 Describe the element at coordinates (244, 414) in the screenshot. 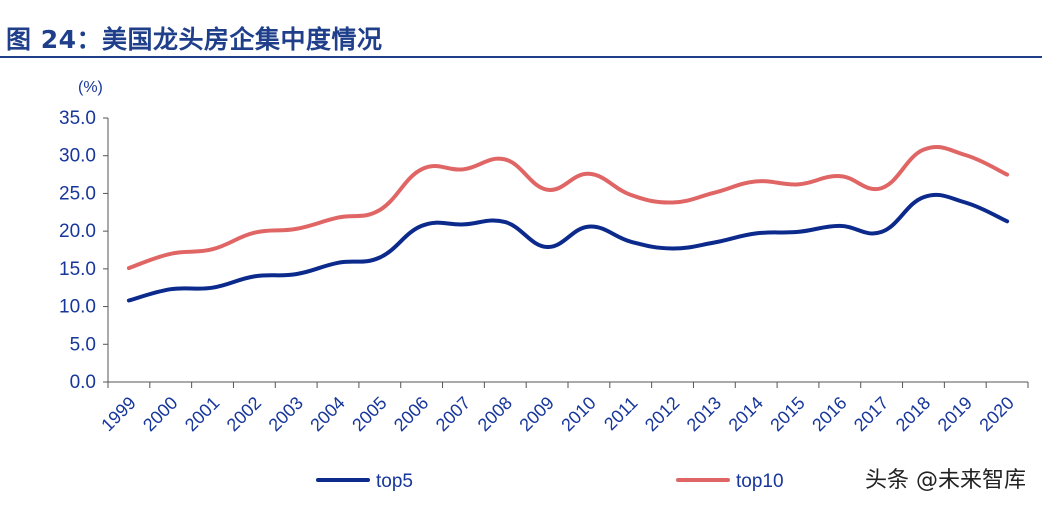

I see `x-tick-label: 2002` at that location.